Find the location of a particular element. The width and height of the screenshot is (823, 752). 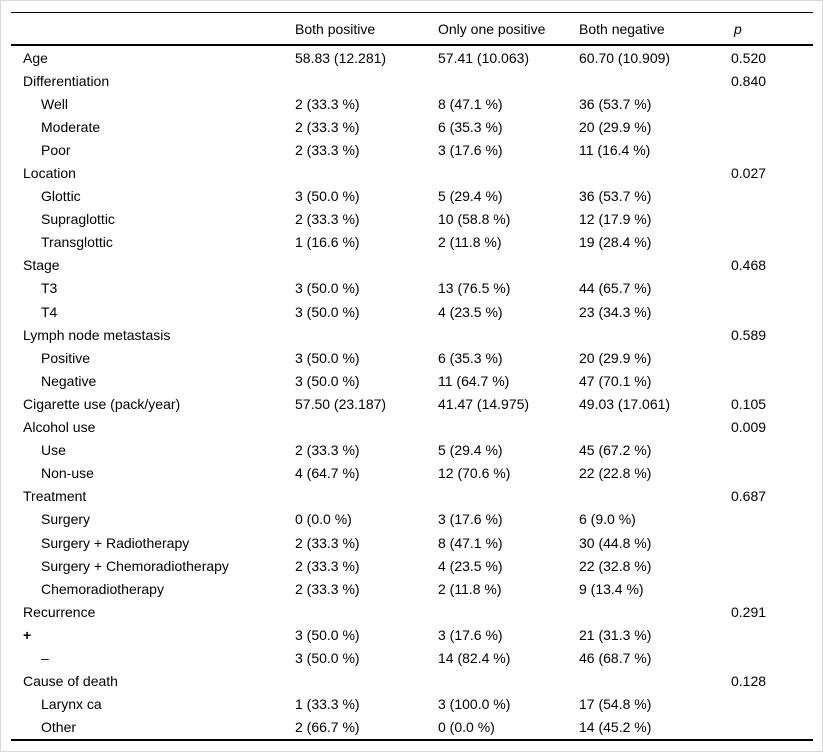

table-row: Negative 3 (50.0 %) 11 (64.7 %) 47 (70.1 %) is located at coordinates (412, 380).